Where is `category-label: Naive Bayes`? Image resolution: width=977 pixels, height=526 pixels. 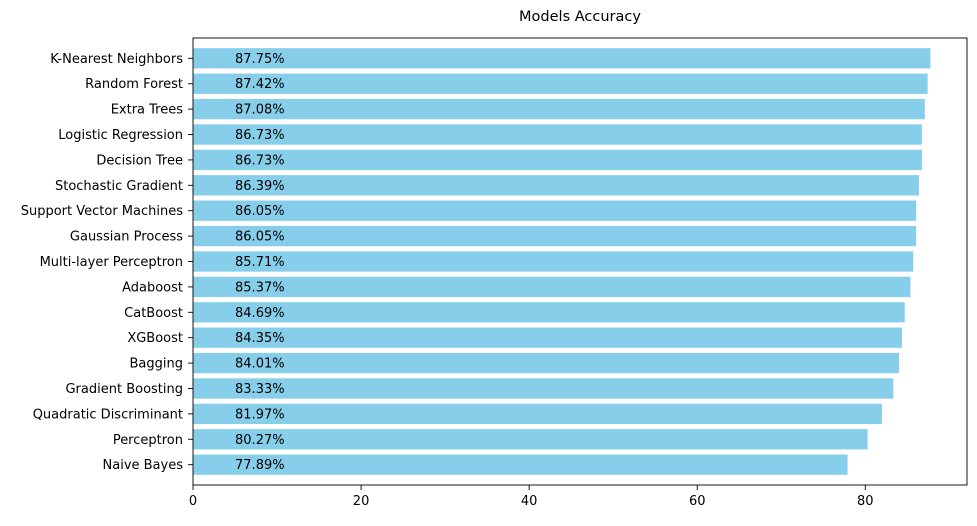
category-label: Naive Bayes is located at coordinates (143, 465).